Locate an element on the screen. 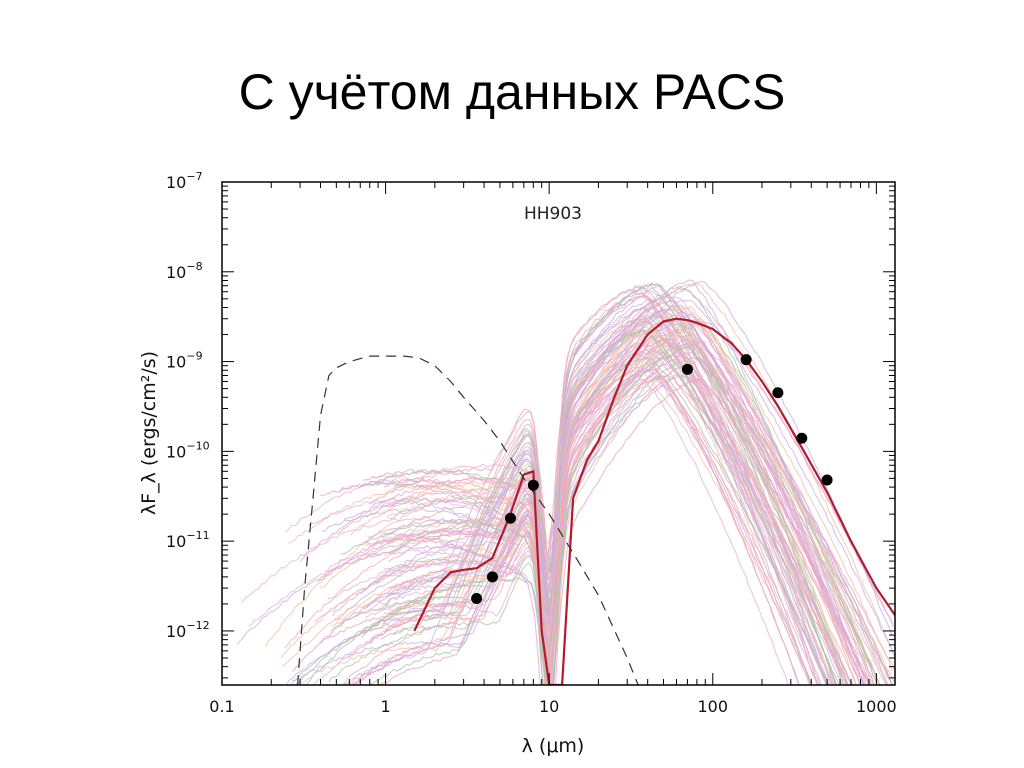 This screenshot has width=1024, height=768. y-tick-label: 10⁻¹⁰ is located at coordinates (188, 450).